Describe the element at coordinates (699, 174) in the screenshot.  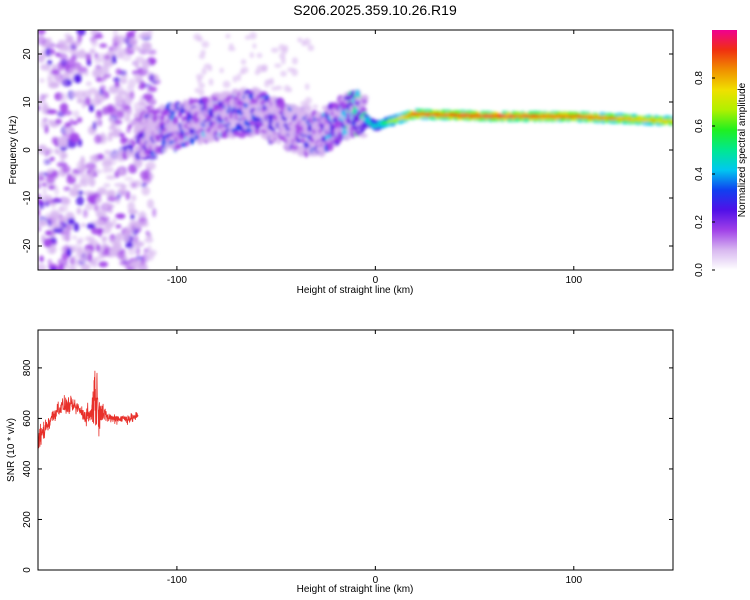
I see `colorbar-tick-label: 0.4` at that location.